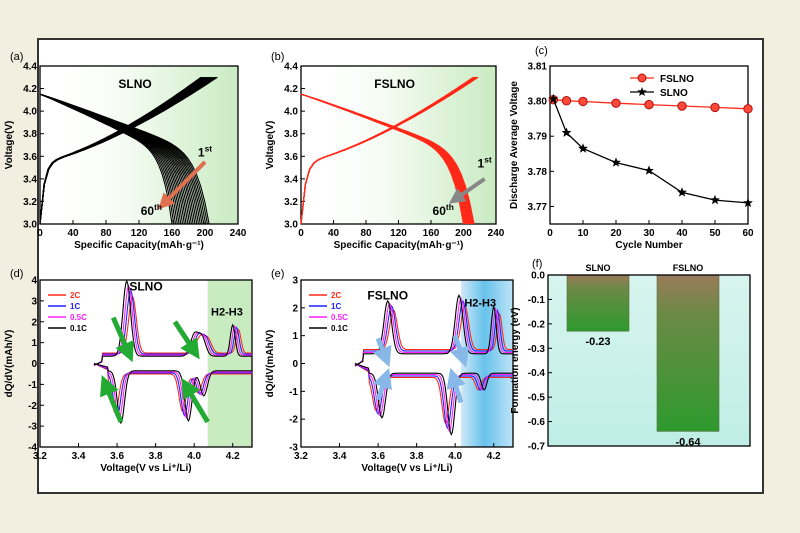 Image resolution: width=800 pixels, height=533 pixels. Describe the element at coordinates (455, 456) in the screenshot. I see `panel-e-xtick-label: 4.0` at that location.